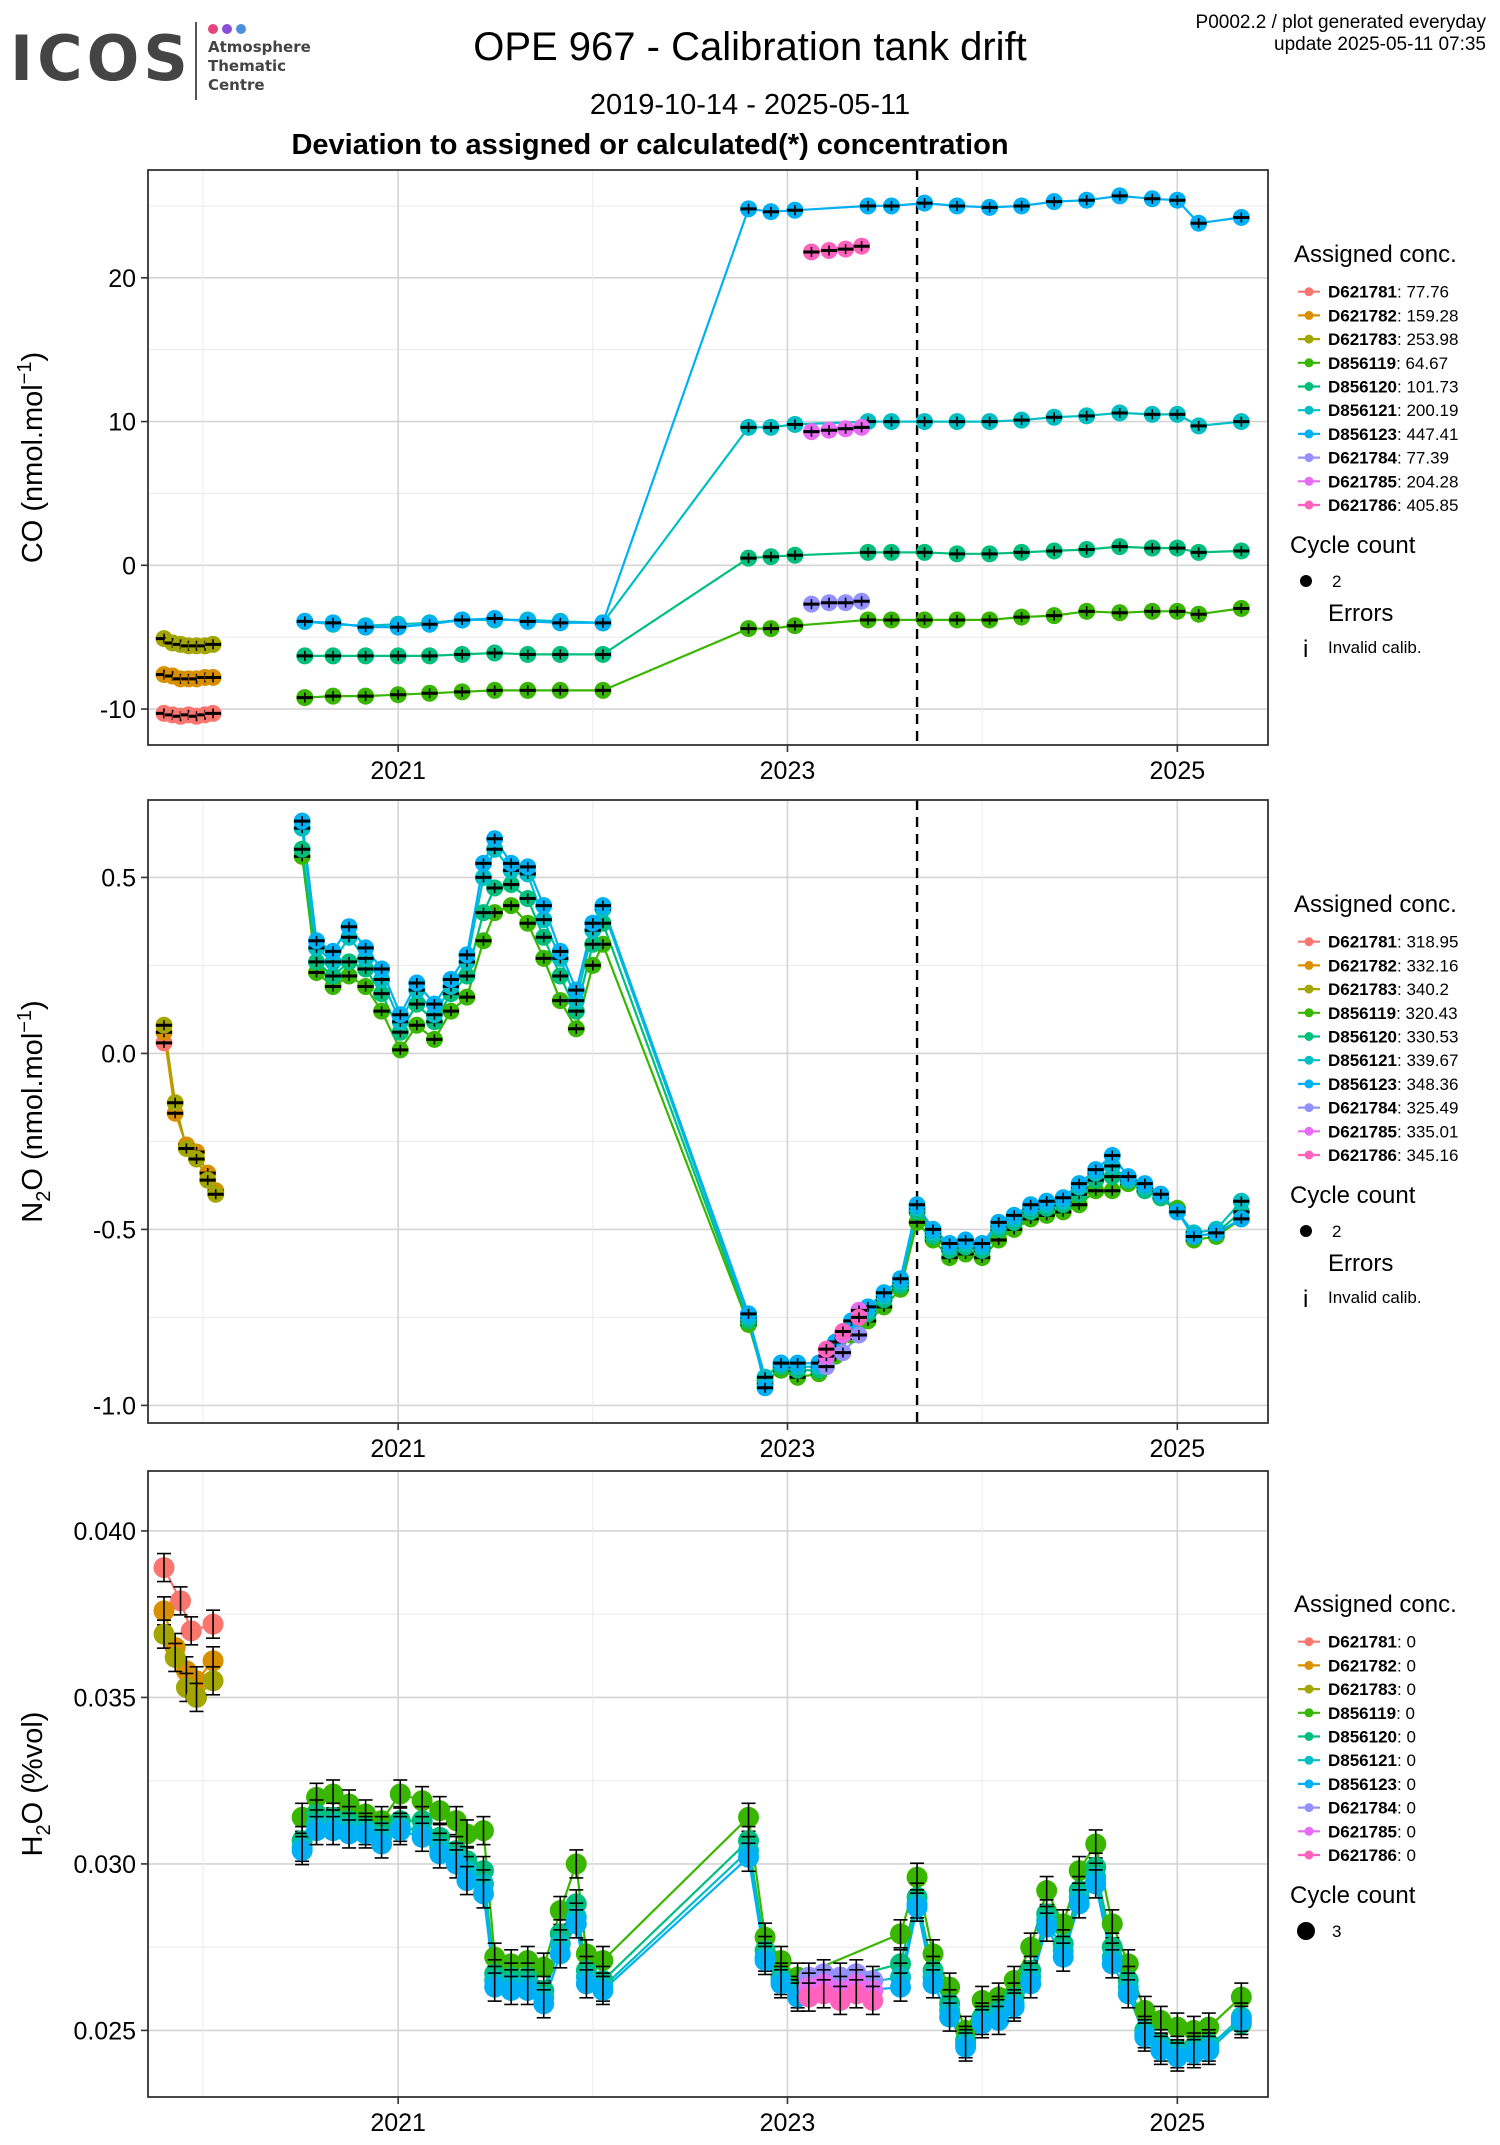  What do you see at coordinates (1423, 292) in the screenshot?
I see `legend-value: : 77.76` at bounding box center [1423, 292].